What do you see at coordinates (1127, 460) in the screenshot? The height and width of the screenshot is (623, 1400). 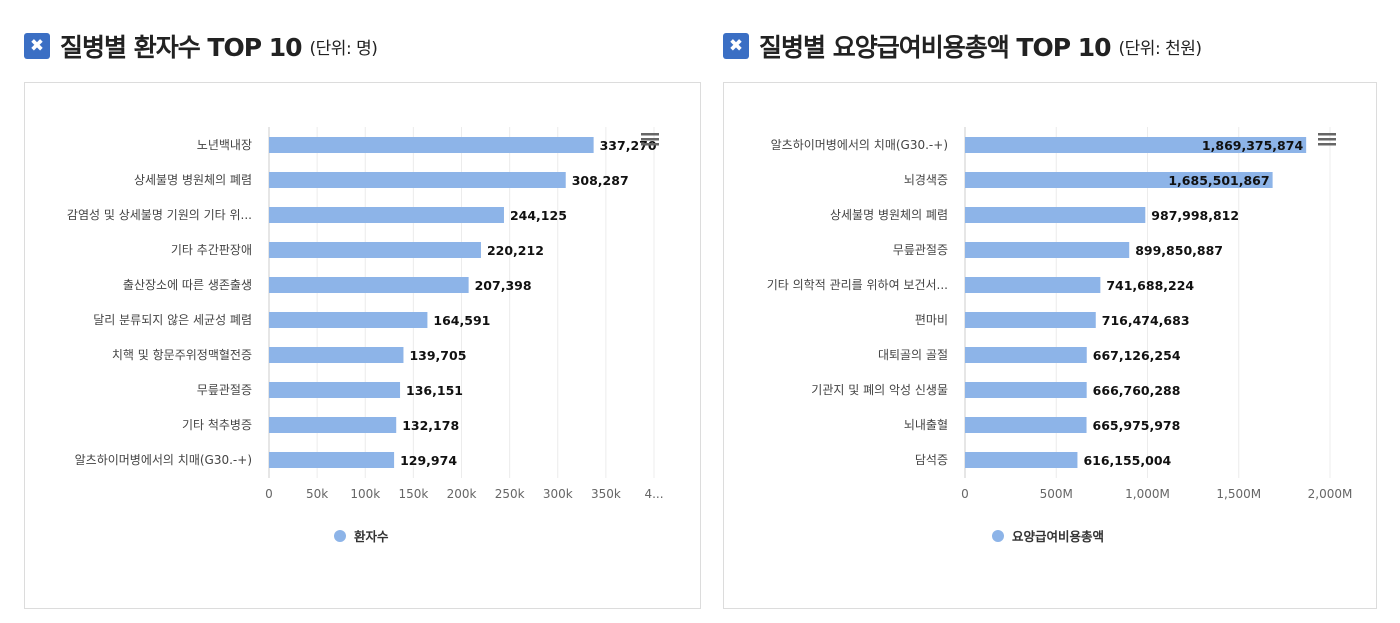 I see `data-label: 616,155,004` at bounding box center [1127, 460].